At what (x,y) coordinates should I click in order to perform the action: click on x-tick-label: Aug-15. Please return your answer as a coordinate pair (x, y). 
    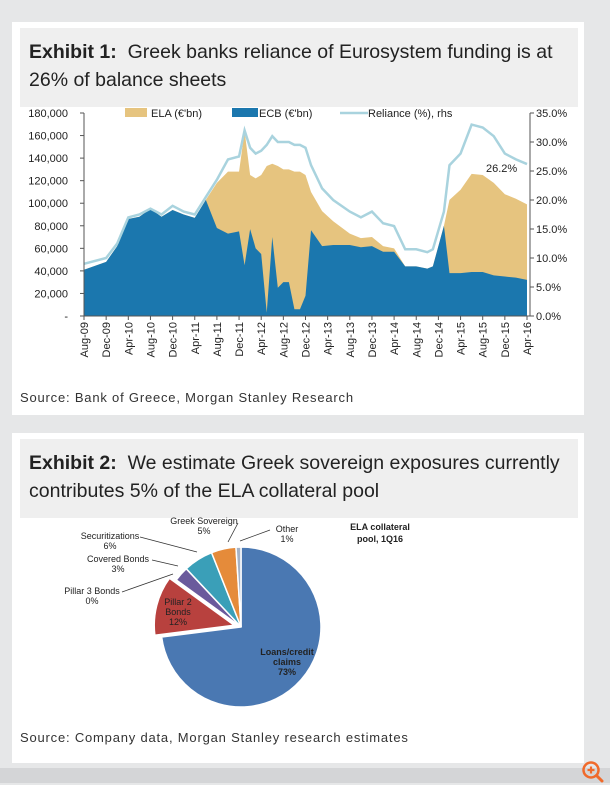
    Looking at the image, I should click on (484, 339).